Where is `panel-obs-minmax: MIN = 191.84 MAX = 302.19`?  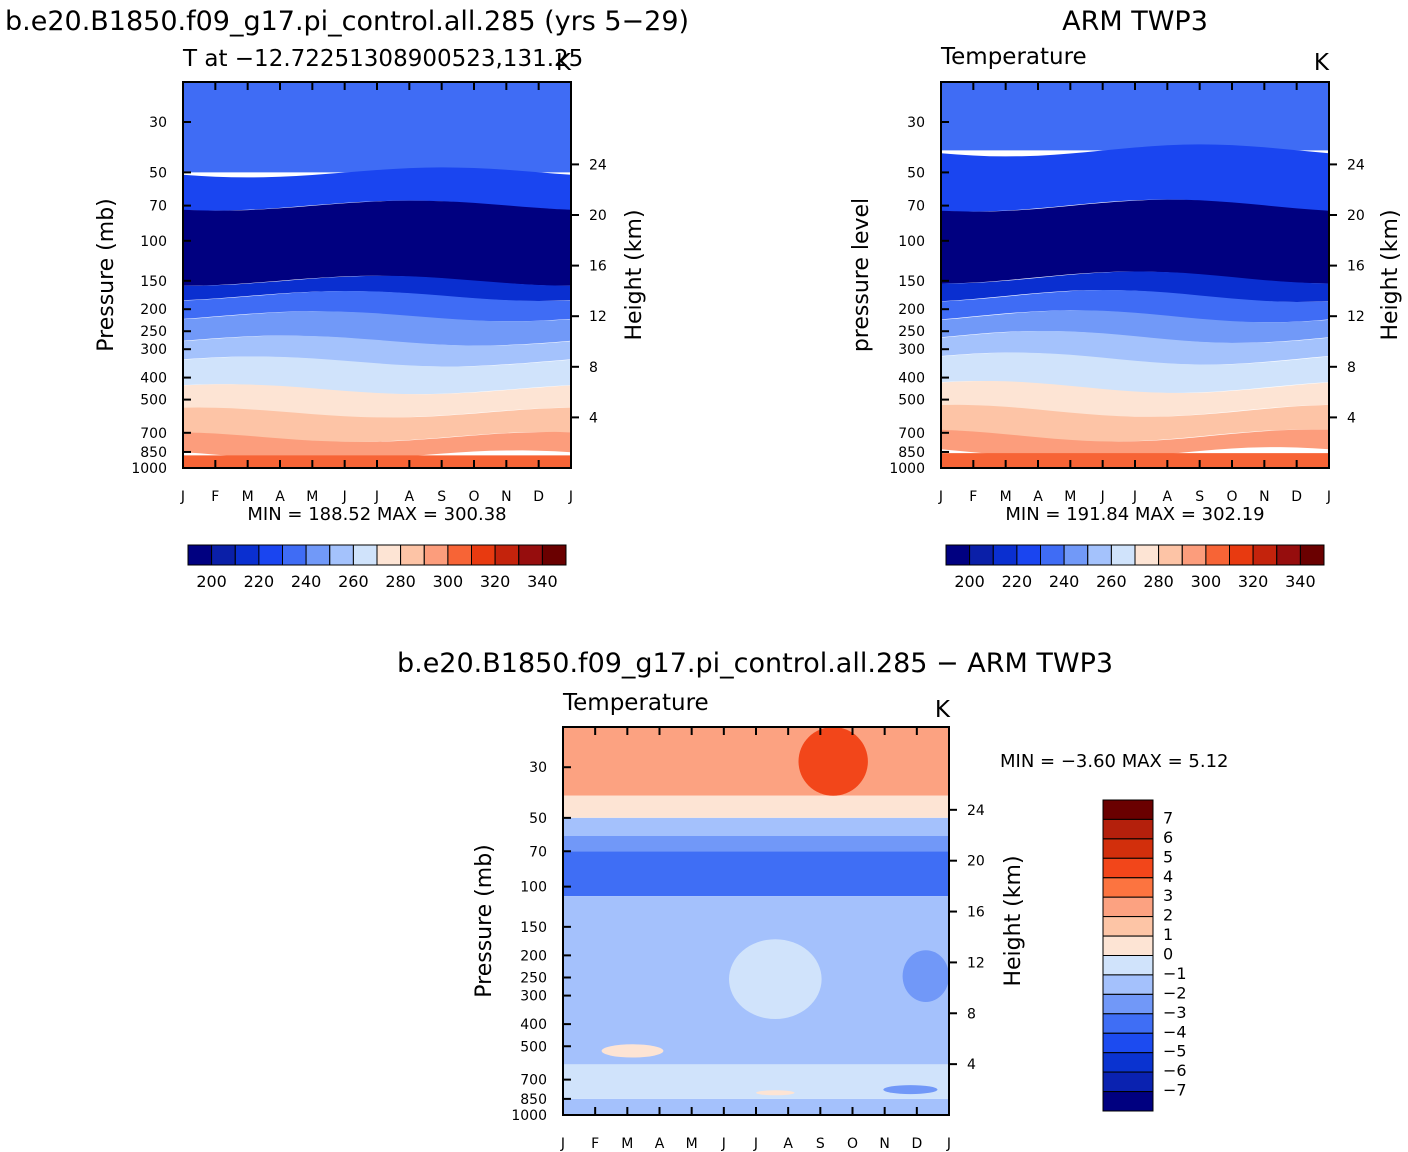
panel-obs-minmax: MIN = 191.84 MAX = 302.19 is located at coordinates (1134, 514).